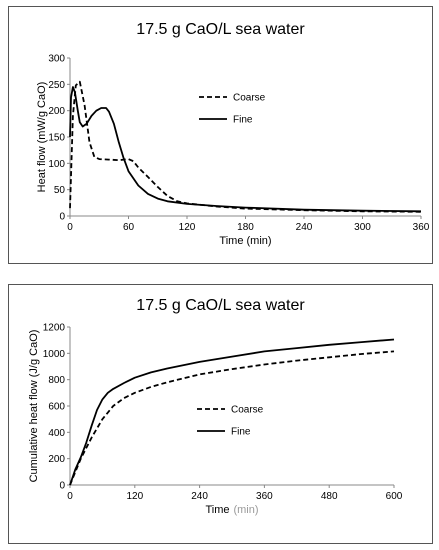  I want to click on x-tick-label: 300, so click(362, 227).